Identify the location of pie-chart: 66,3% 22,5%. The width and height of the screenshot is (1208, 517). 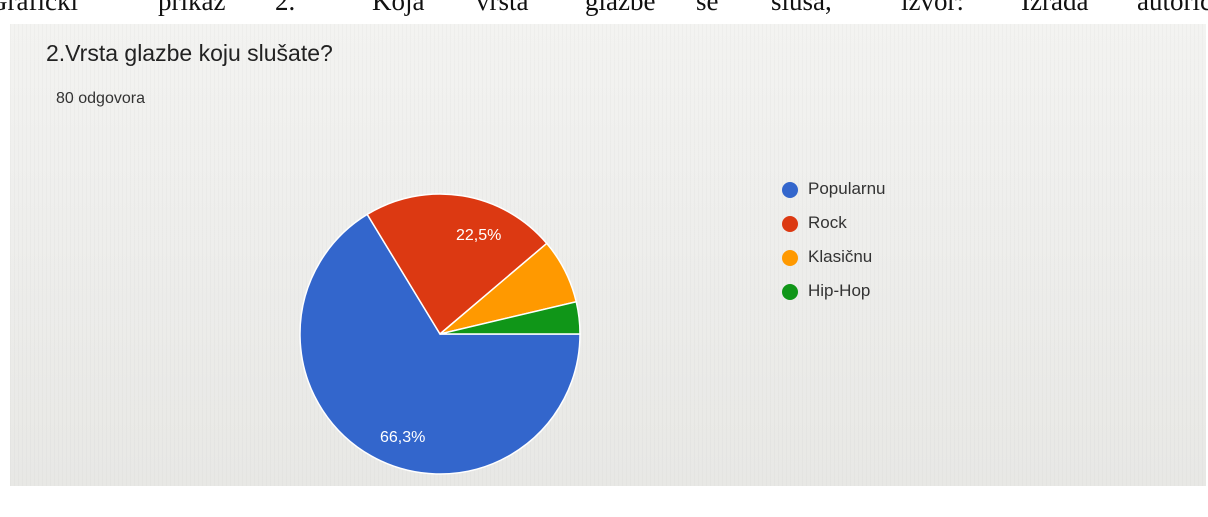
(440, 334).